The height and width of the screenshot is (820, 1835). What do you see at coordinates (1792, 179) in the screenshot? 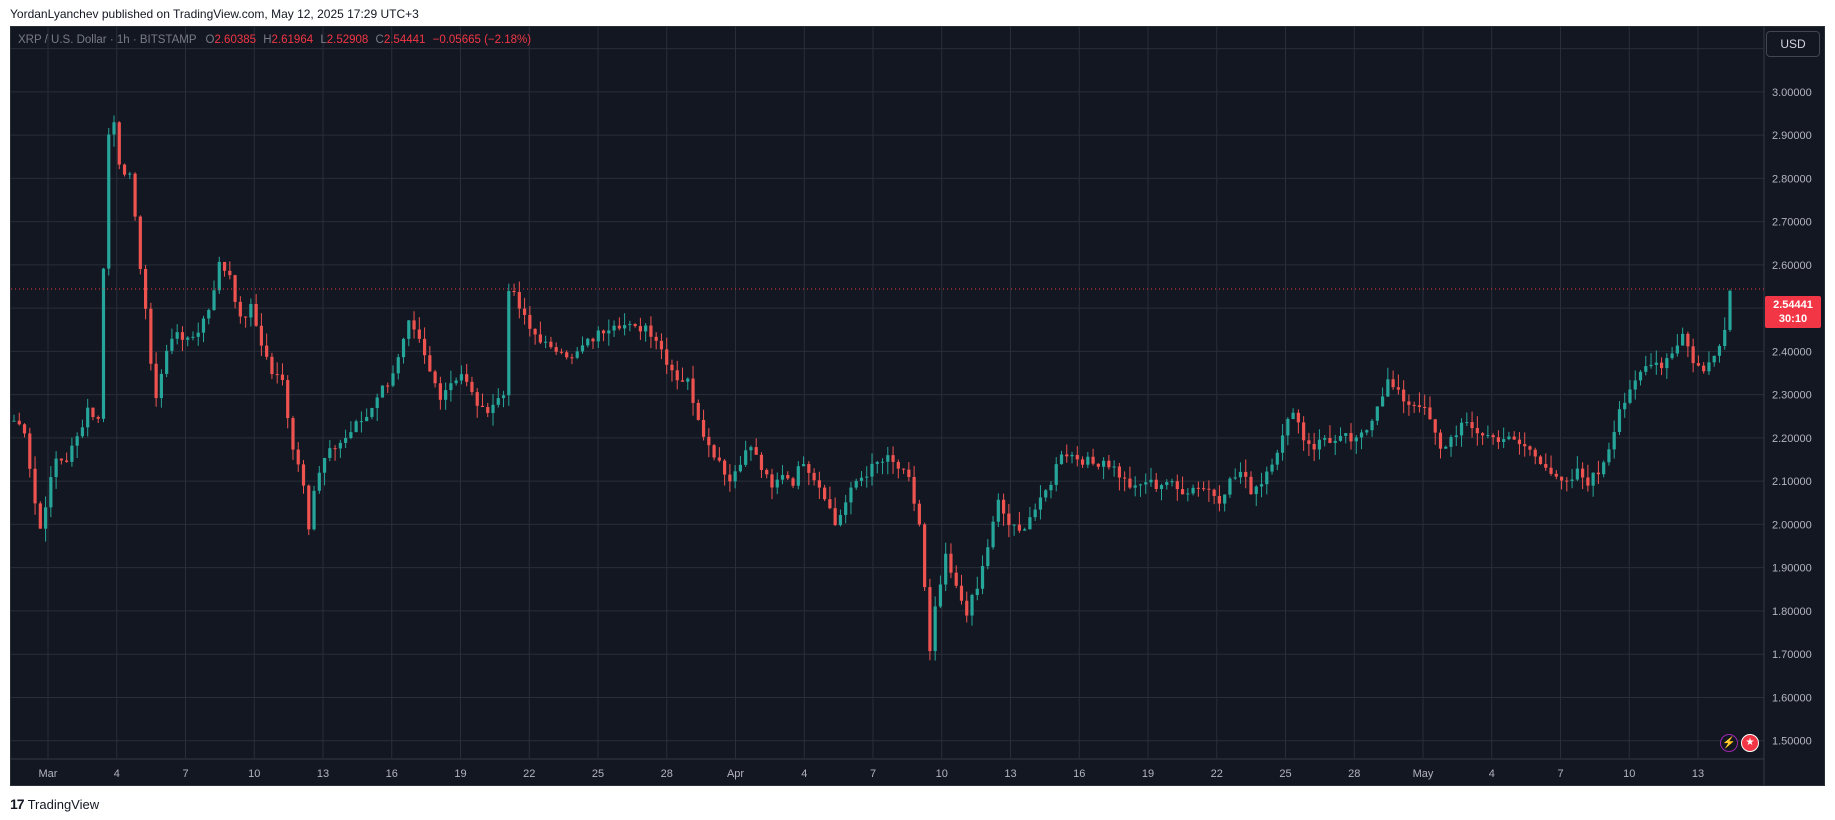
I see `y-tick-label: 2.80000` at bounding box center [1792, 179].